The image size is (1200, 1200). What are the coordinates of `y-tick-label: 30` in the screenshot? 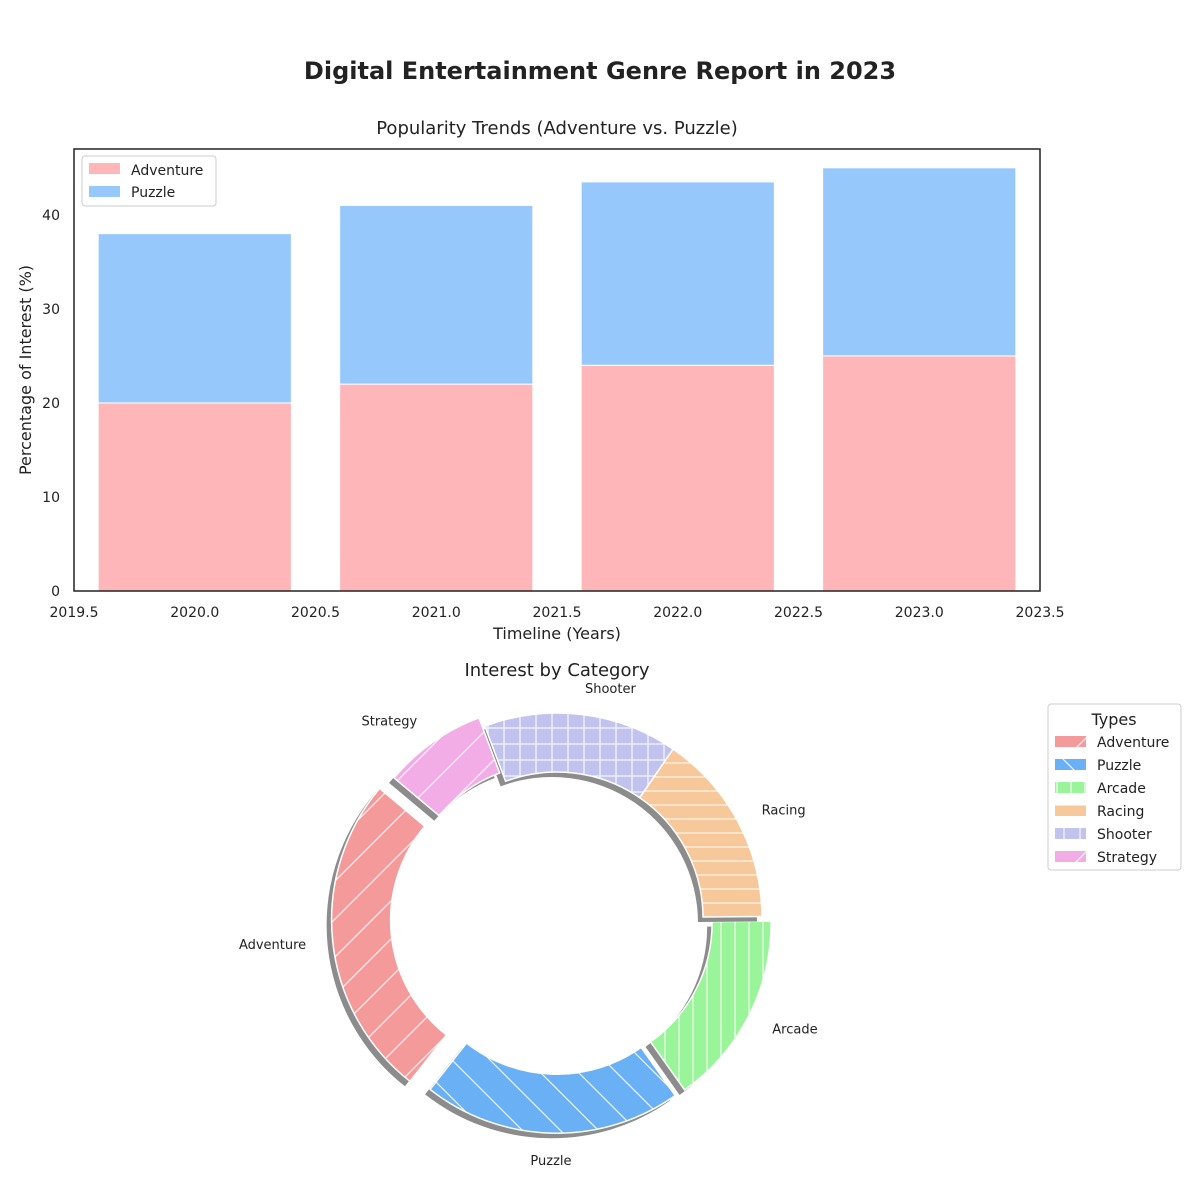 It's located at (51, 310).